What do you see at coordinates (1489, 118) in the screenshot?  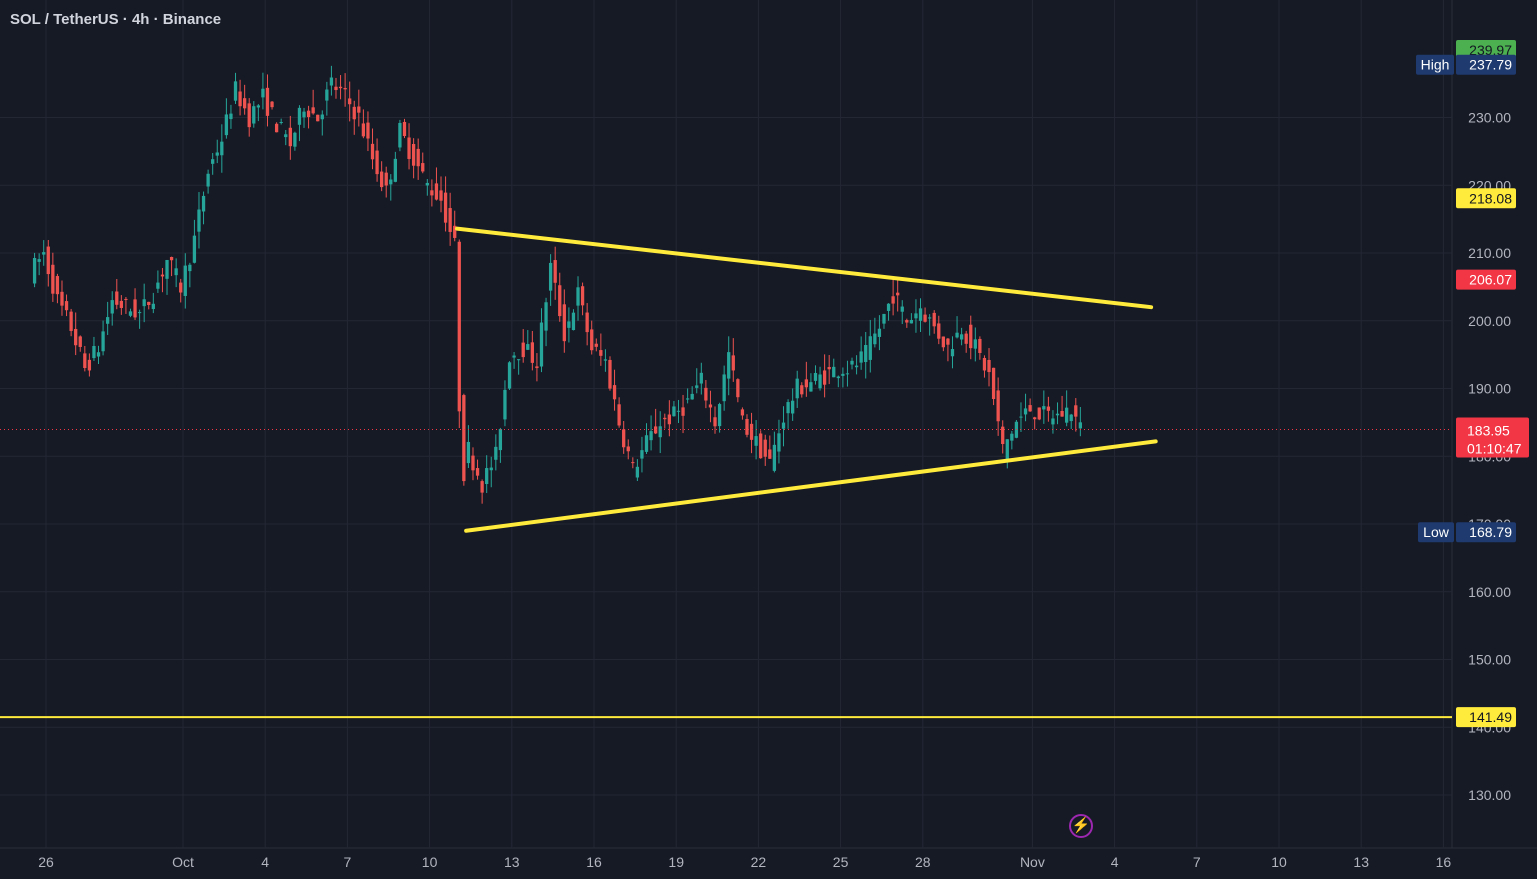 I see `price-tick-label: 230.00` at bounding box center [1489, 118].